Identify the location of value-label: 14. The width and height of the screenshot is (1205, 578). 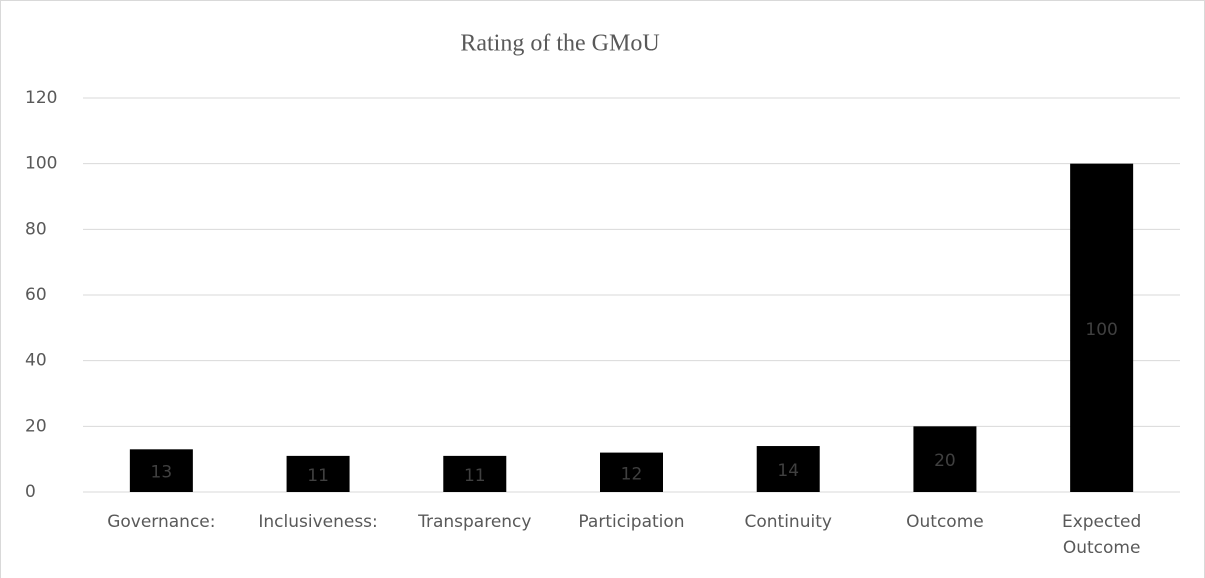
(788, 471).